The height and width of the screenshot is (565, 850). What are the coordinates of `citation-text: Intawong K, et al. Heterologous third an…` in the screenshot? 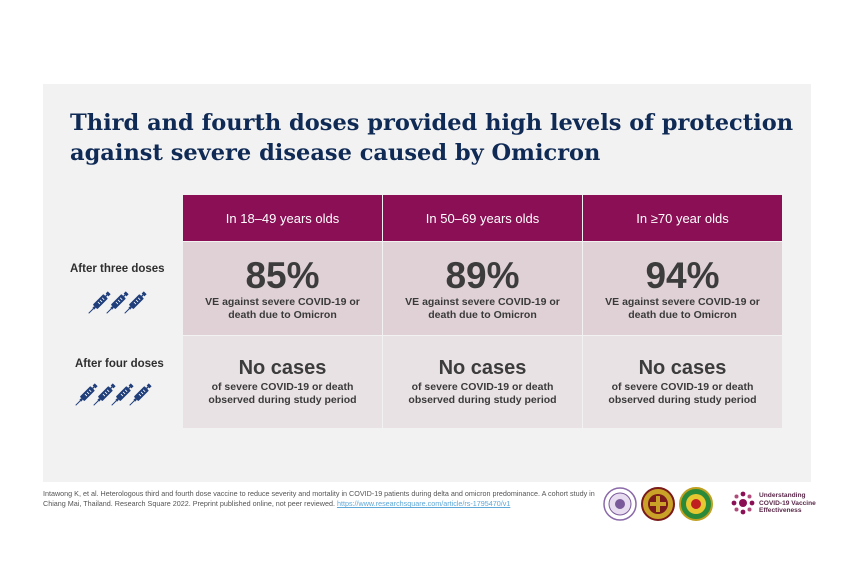 It's located at (319, 498).